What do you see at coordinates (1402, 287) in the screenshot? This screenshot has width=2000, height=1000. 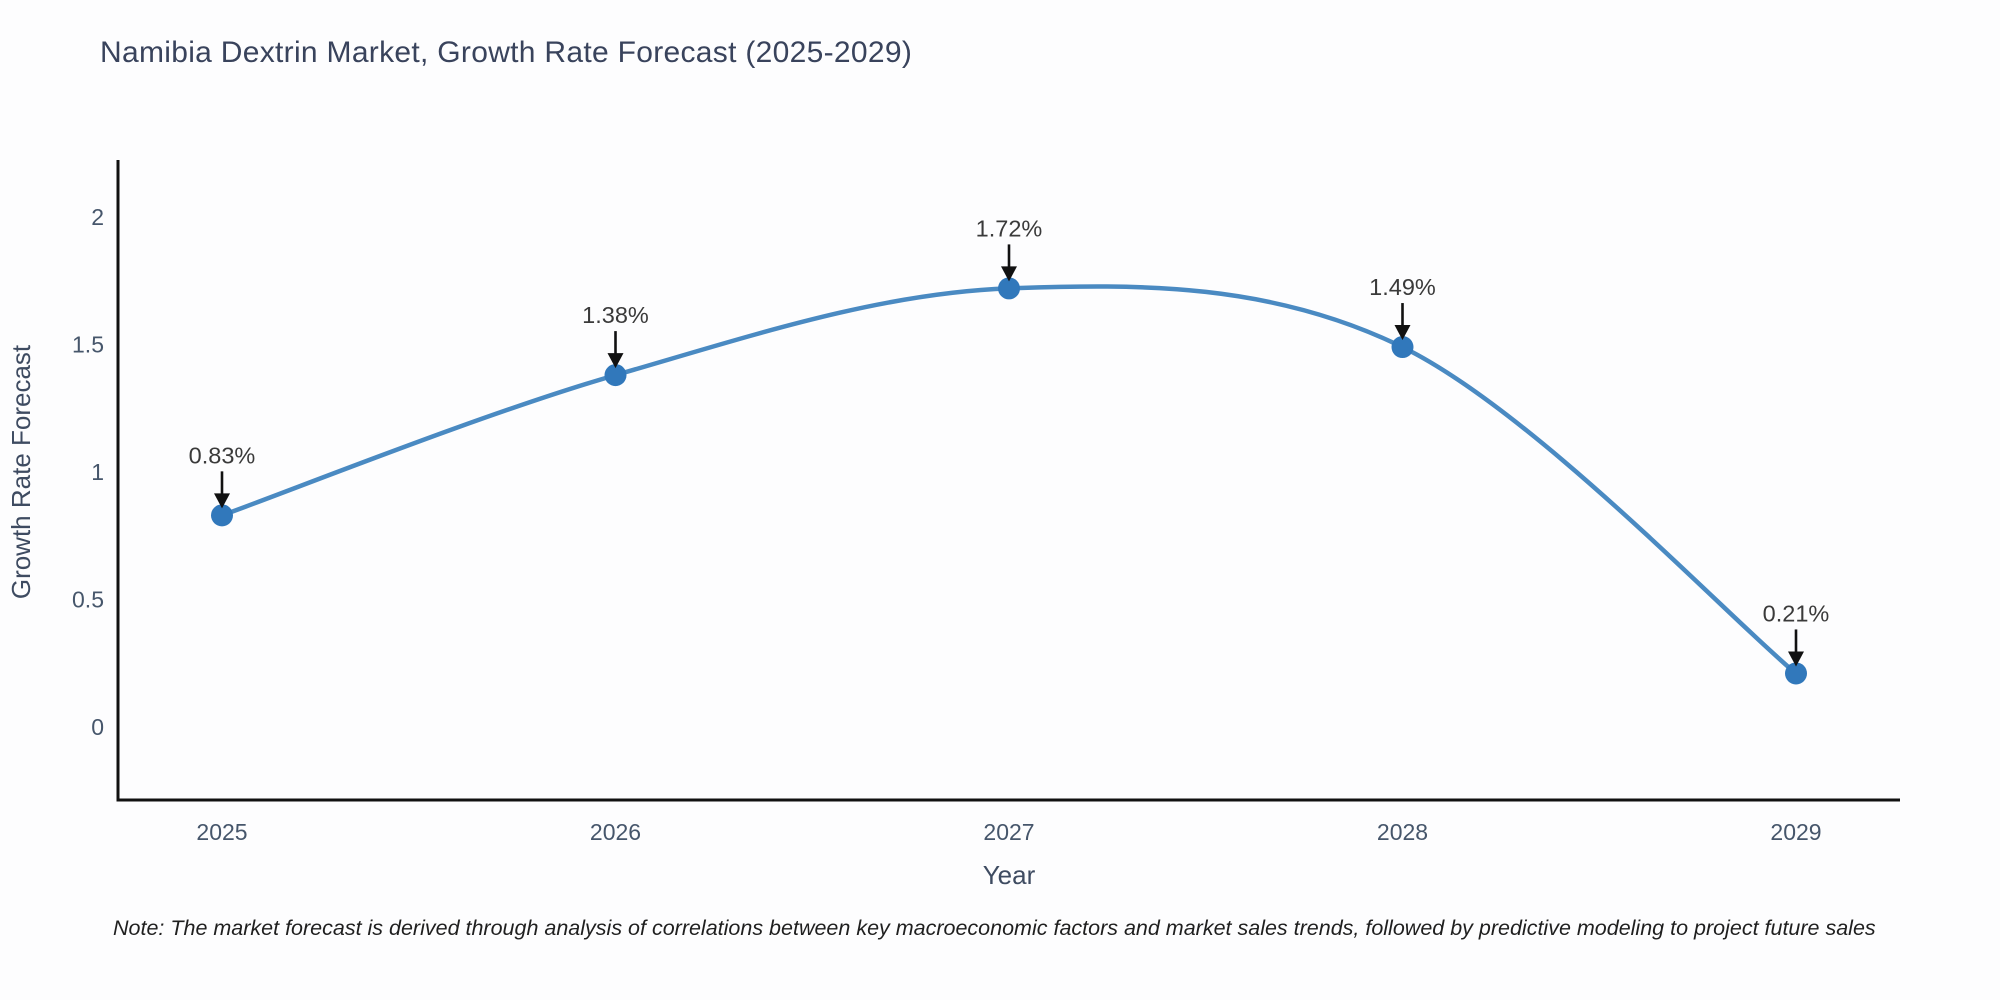 I see `point-annotation-label: 1.49%` at bounding box center [1402, 287].